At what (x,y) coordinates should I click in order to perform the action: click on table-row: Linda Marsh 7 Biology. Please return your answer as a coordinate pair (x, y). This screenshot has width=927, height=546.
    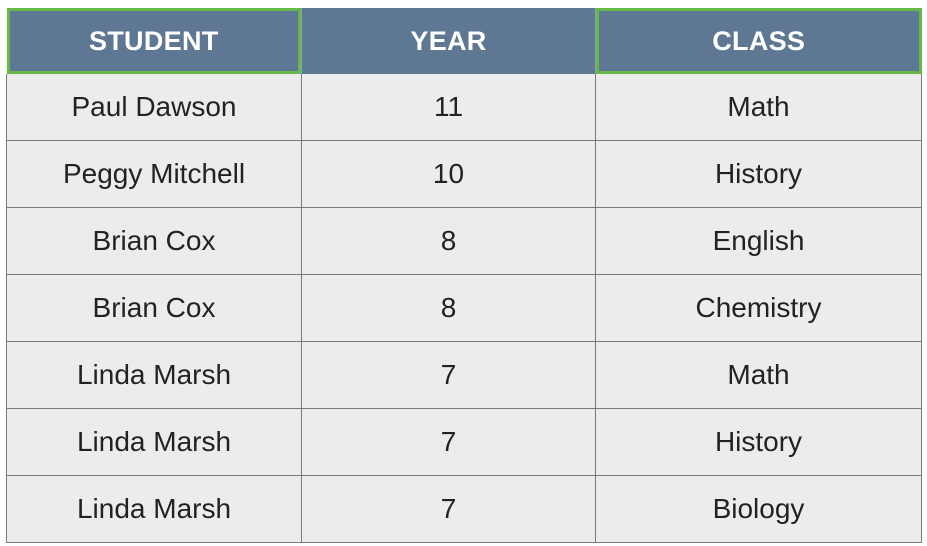
    Looking at the image, I should click on (464, 509).